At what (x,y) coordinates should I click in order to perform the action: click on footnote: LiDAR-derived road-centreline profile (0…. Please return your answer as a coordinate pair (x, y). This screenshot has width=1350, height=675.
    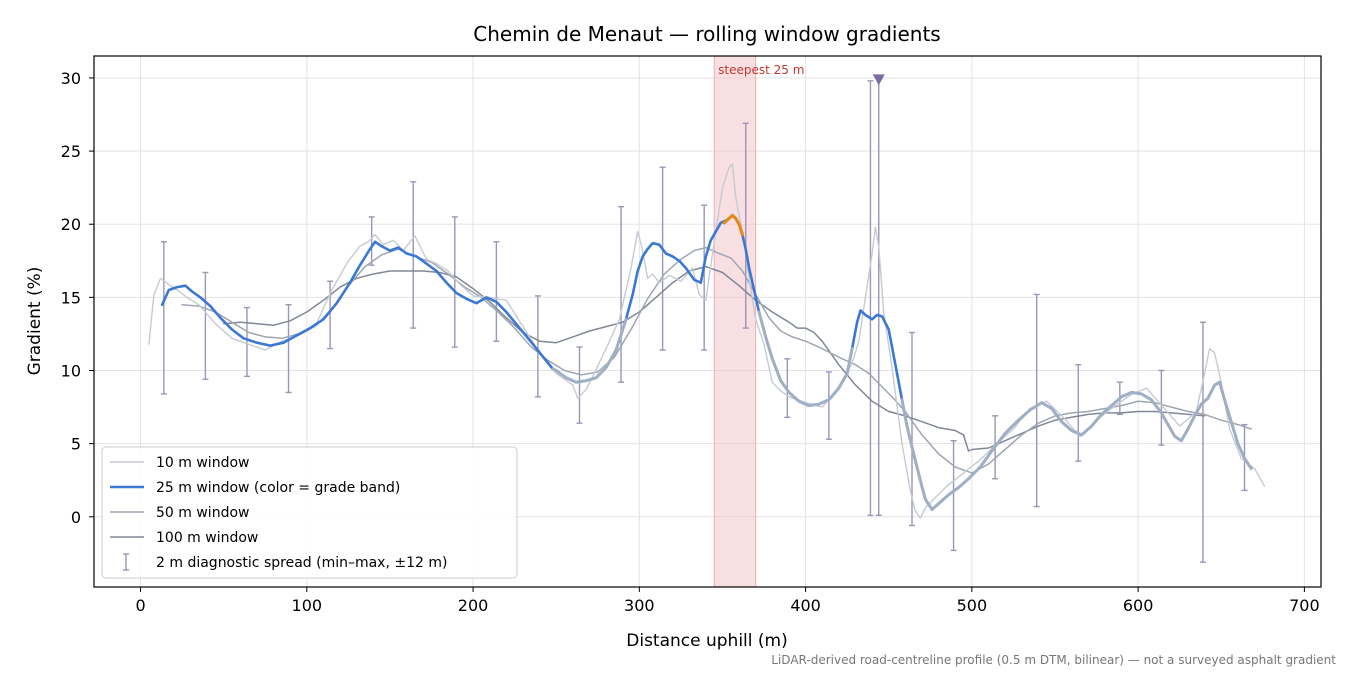
    Looking at the image, I should click on (1053, 660).